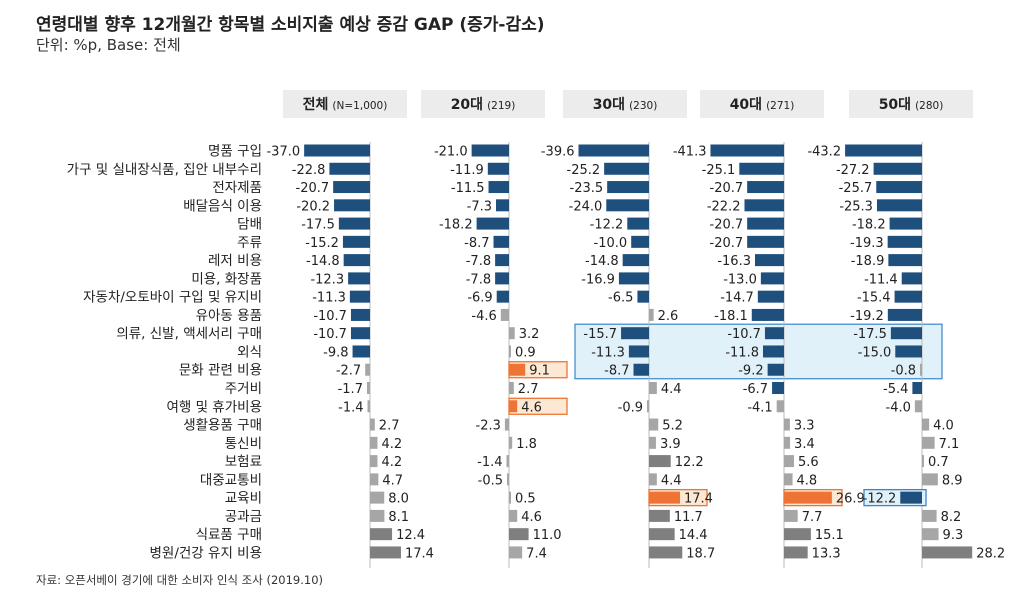 Image resolution: width=1024 pixels, height=595 pixels. What do you see at coordinates (327, 279) in the screenshot?
I see `data-label: -12.3` at bounding box center [327, 279].